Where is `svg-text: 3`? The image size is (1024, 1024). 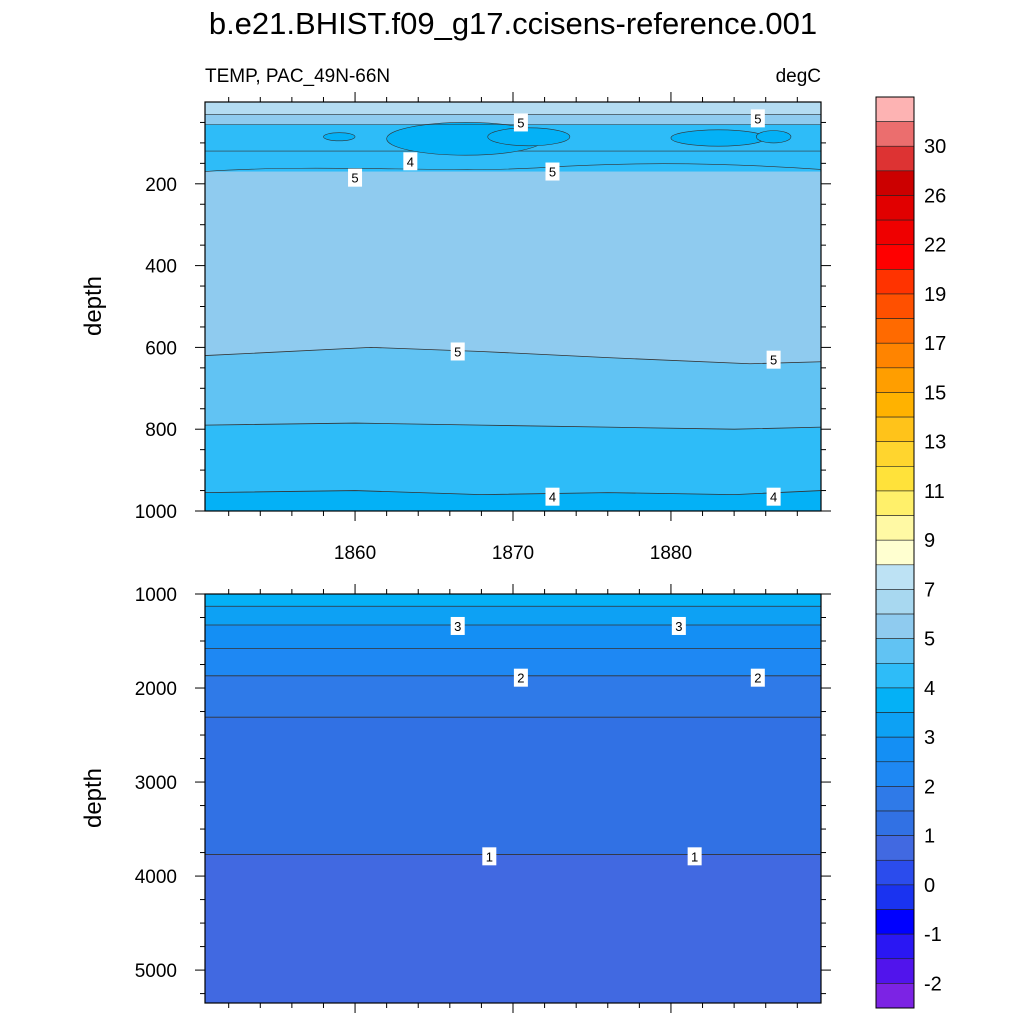 svg-text: 3 is located at coordinates (457, 626).